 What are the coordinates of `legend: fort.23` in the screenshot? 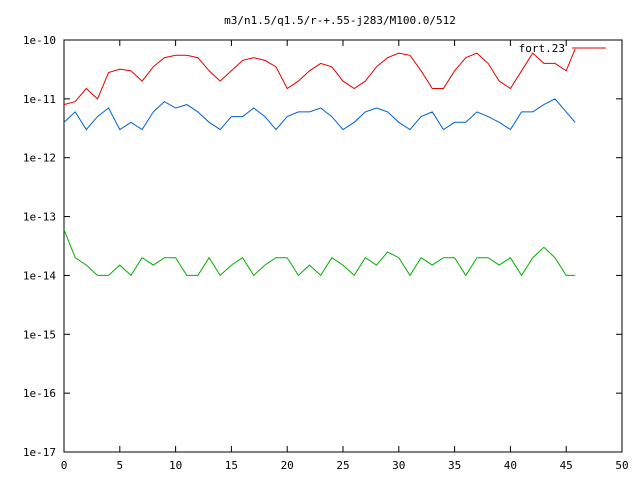 It's located at (562, 48).